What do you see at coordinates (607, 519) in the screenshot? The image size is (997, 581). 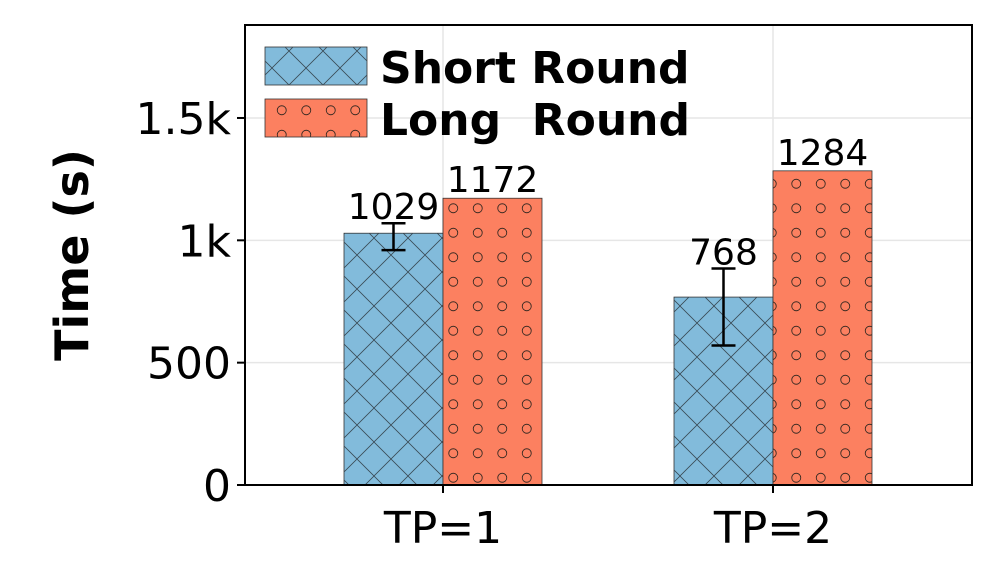 I see `x-axis: TP=1 TP=2` at bounding box center [607, 519].